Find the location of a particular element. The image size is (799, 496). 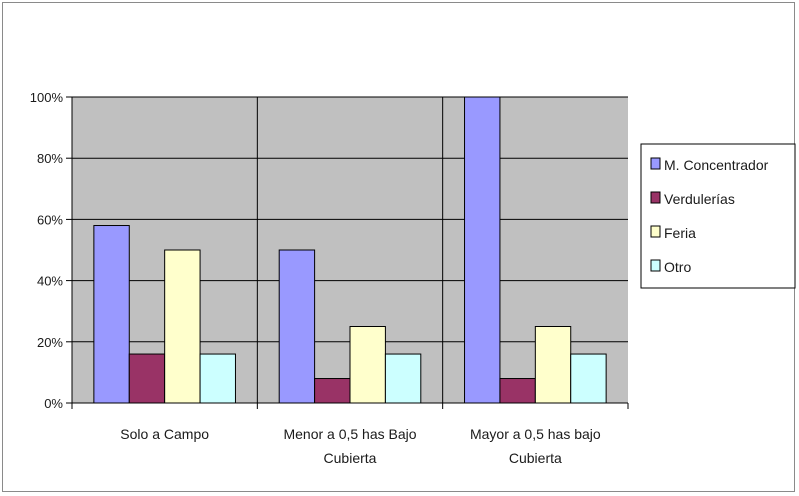

legend: M. Concentrador Verdulerías Feria Otro is located at coordinates (718, 216).